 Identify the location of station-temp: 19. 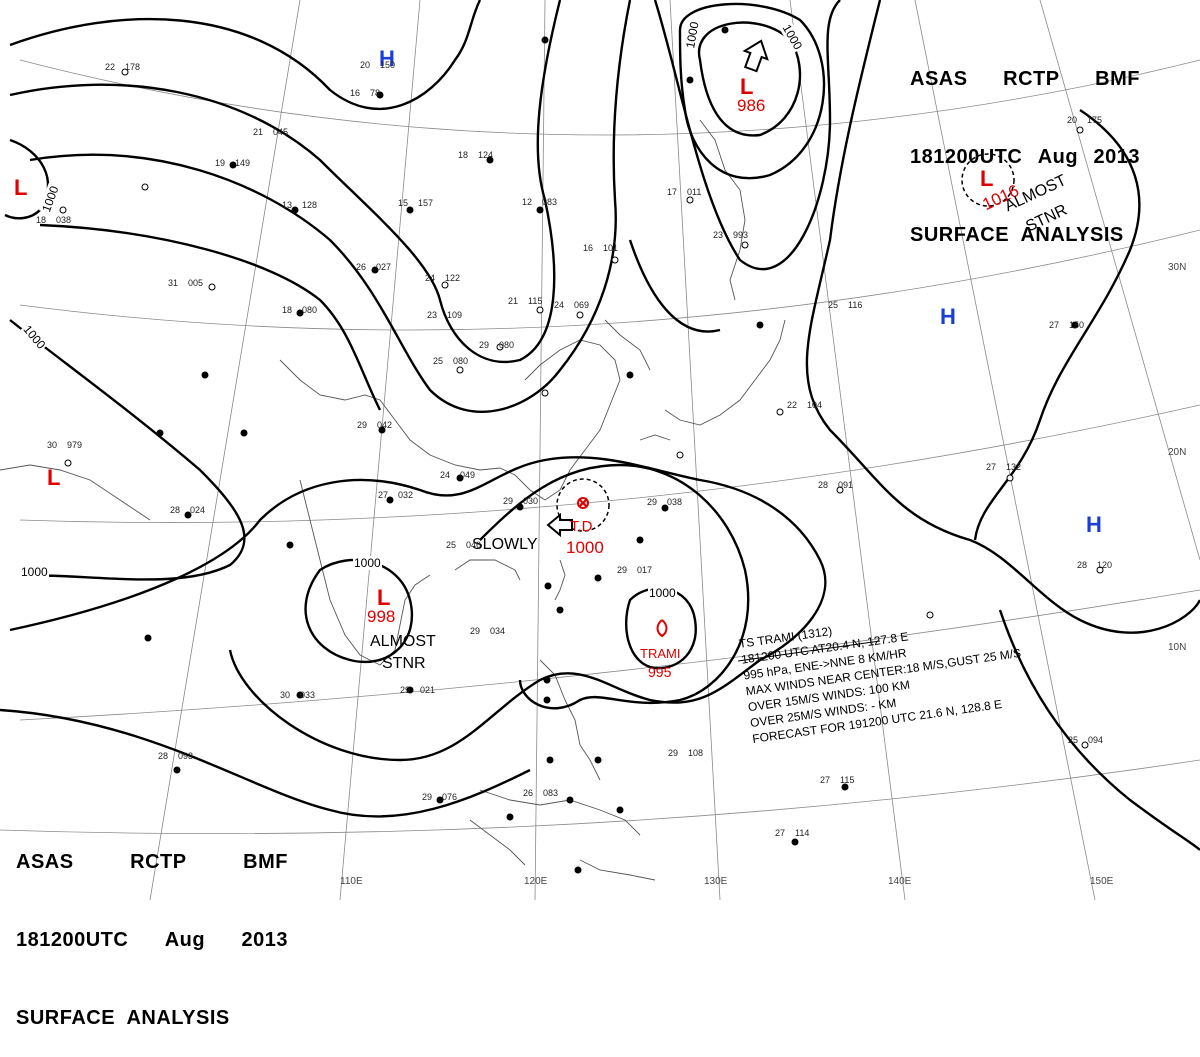
(220, 163).